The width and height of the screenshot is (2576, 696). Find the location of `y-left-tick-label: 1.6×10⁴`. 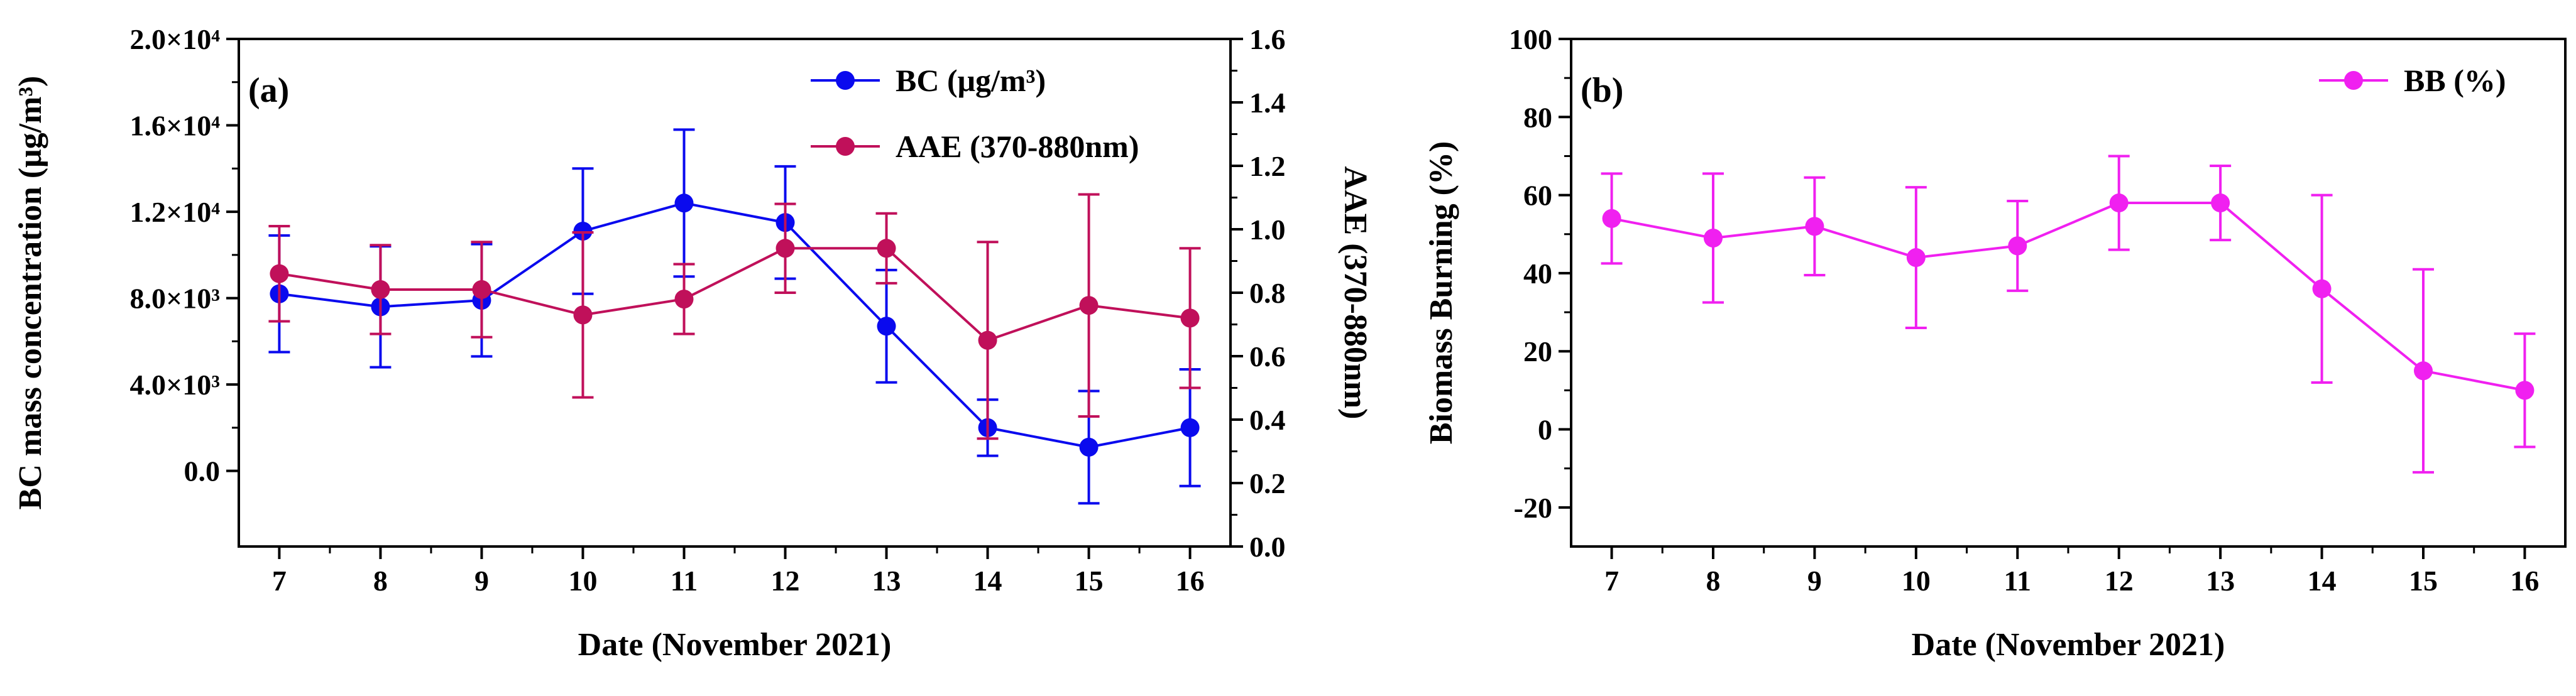

y-left-tick-label: 1.6×10⁴ is located at coordinates (174, 126).